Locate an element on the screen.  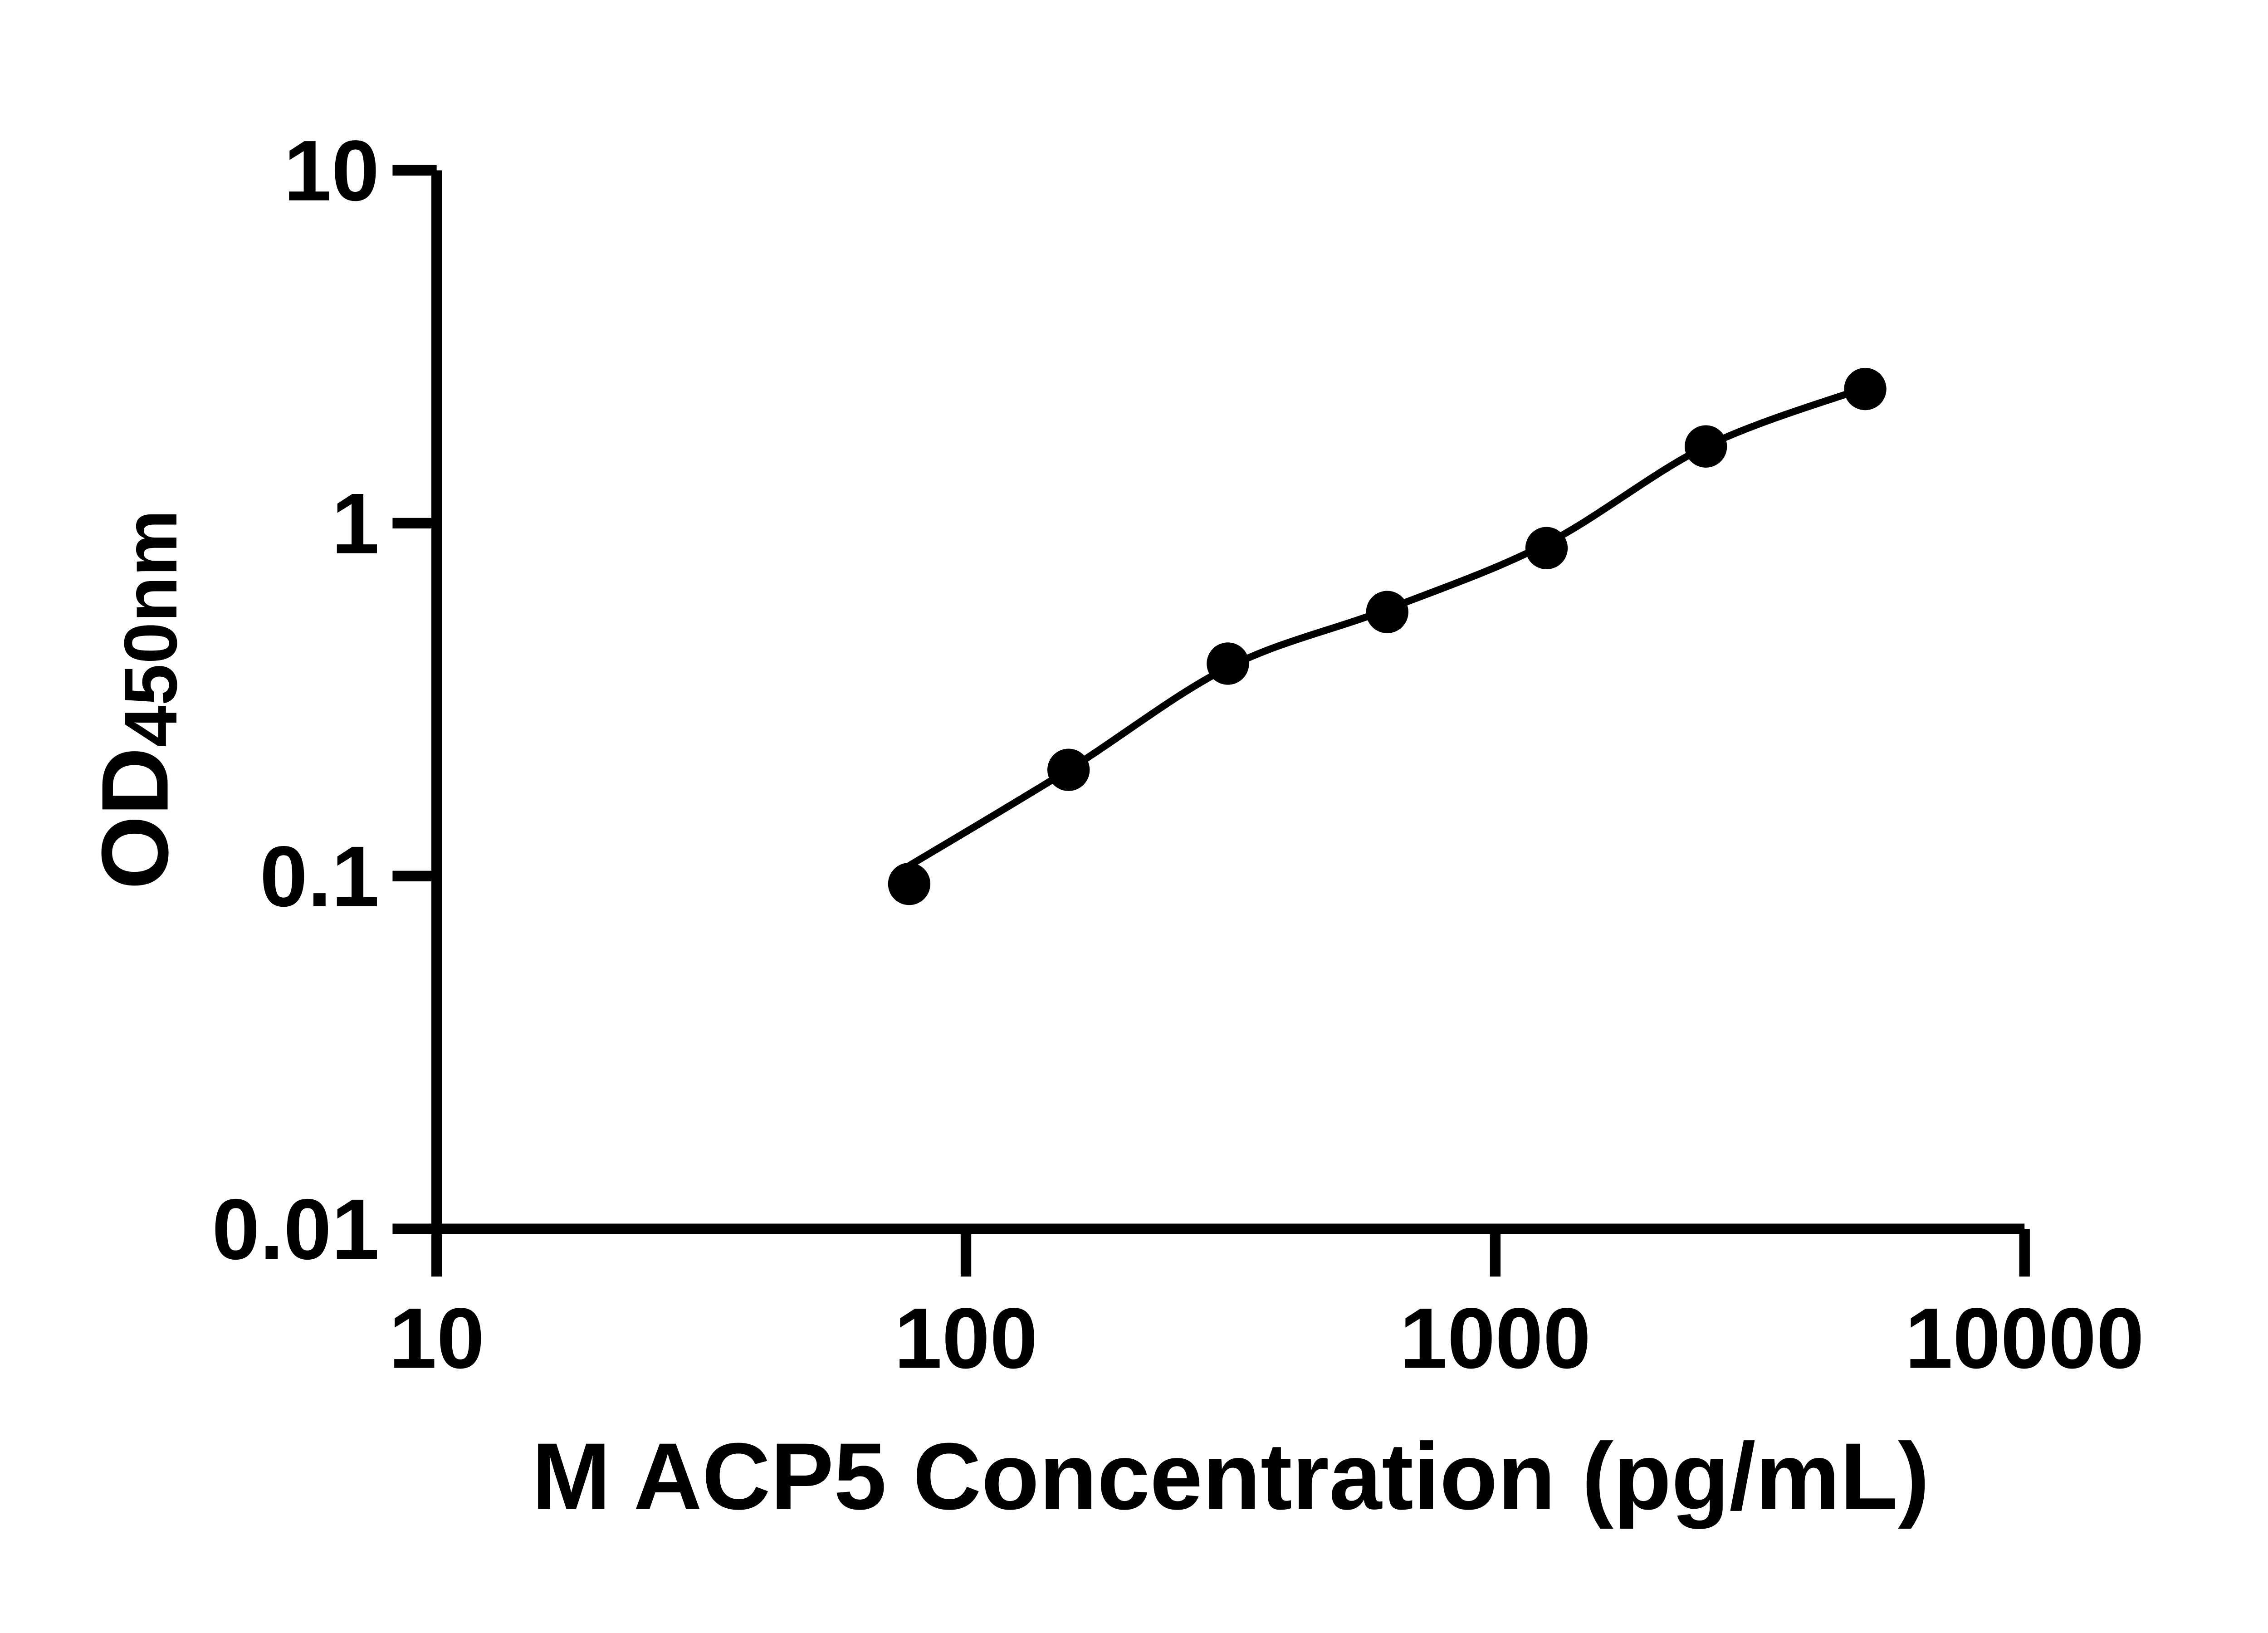
y-tick-label: 0.01 is located at coordinates (296, 1229).